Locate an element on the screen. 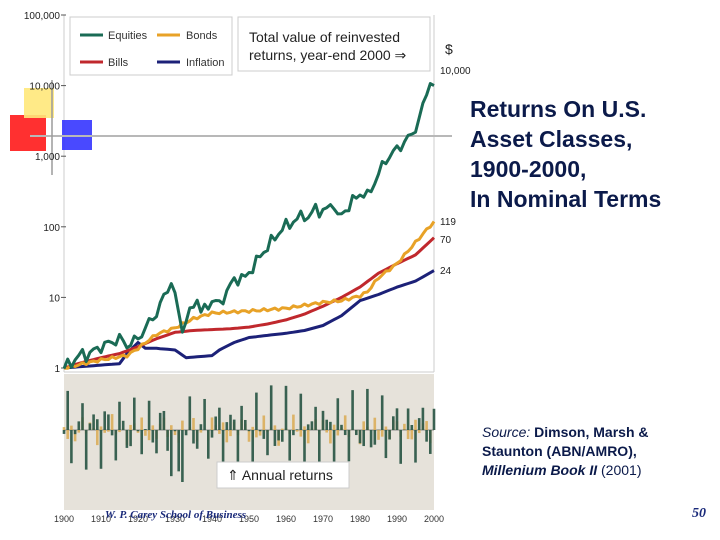  end-label-bonds: 119 is located at coordinates (448, 222).